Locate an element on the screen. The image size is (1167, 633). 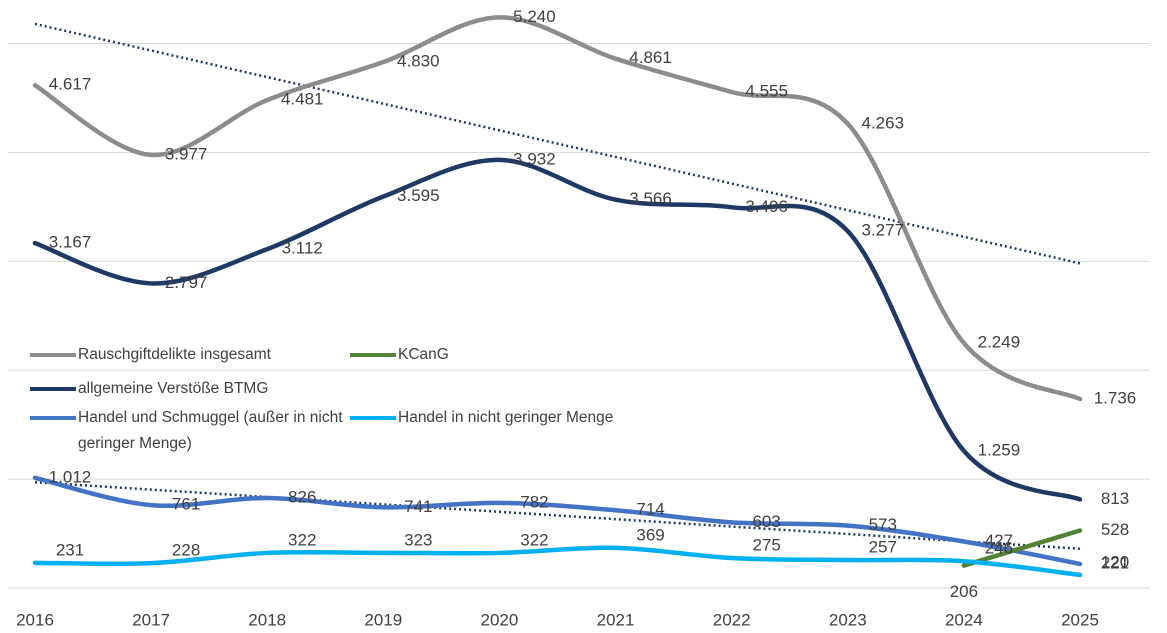
data-label: 826 is located at coordinates (302, 497).